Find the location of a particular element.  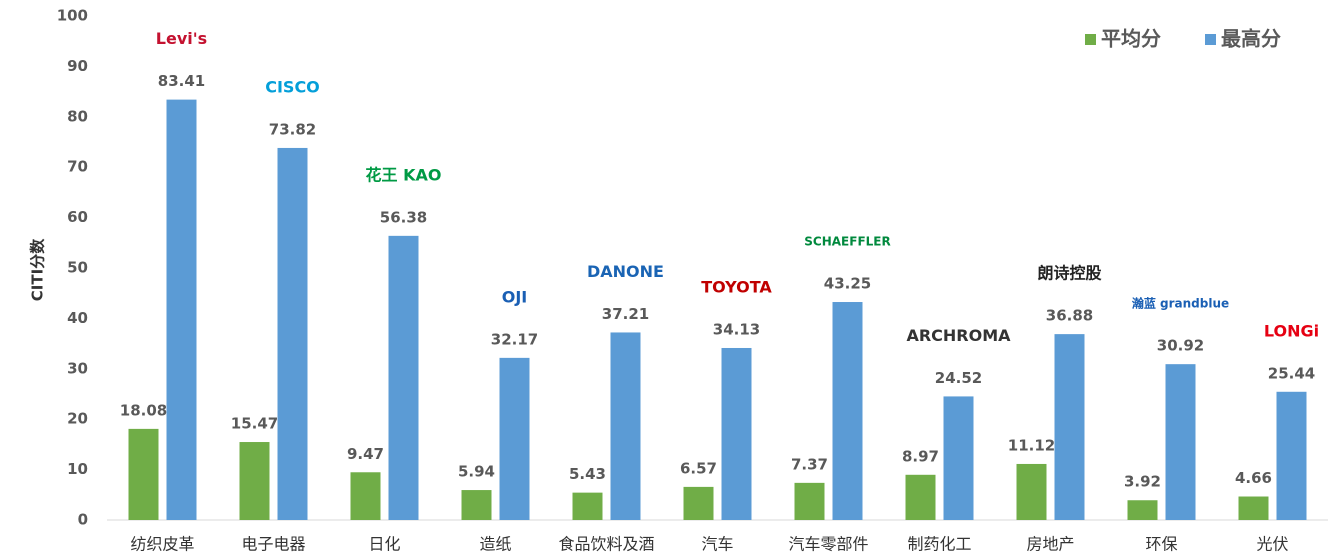

data-label: 11.12 is located at coordinates (1031, 445).